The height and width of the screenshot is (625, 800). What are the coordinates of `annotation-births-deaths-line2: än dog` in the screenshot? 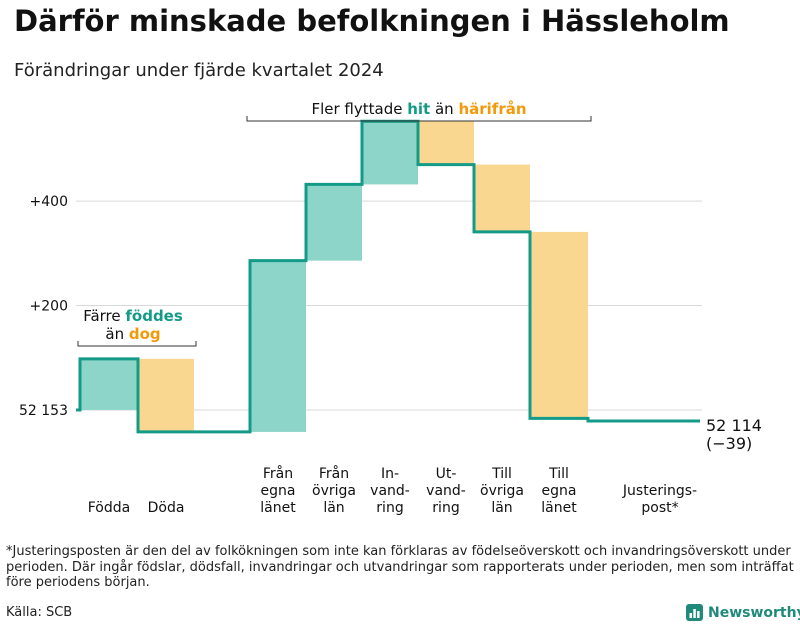 It's located at (132, 334).